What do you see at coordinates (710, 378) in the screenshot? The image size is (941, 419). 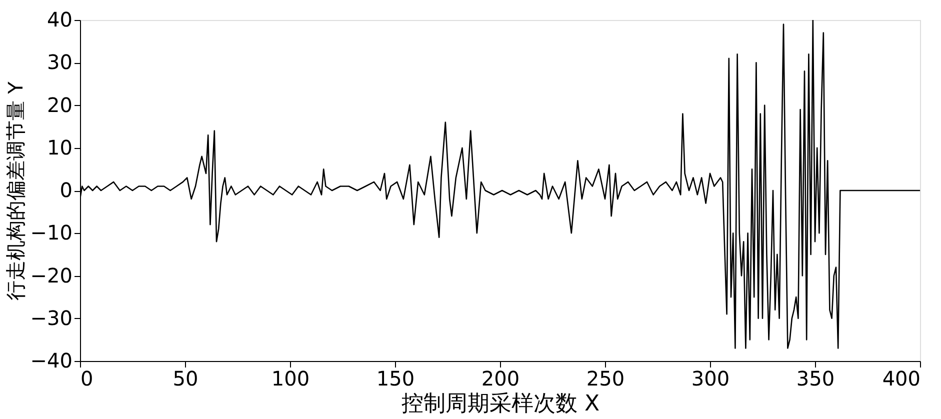 I see `x-tick-label: 300` at bounding box center [710, 378].